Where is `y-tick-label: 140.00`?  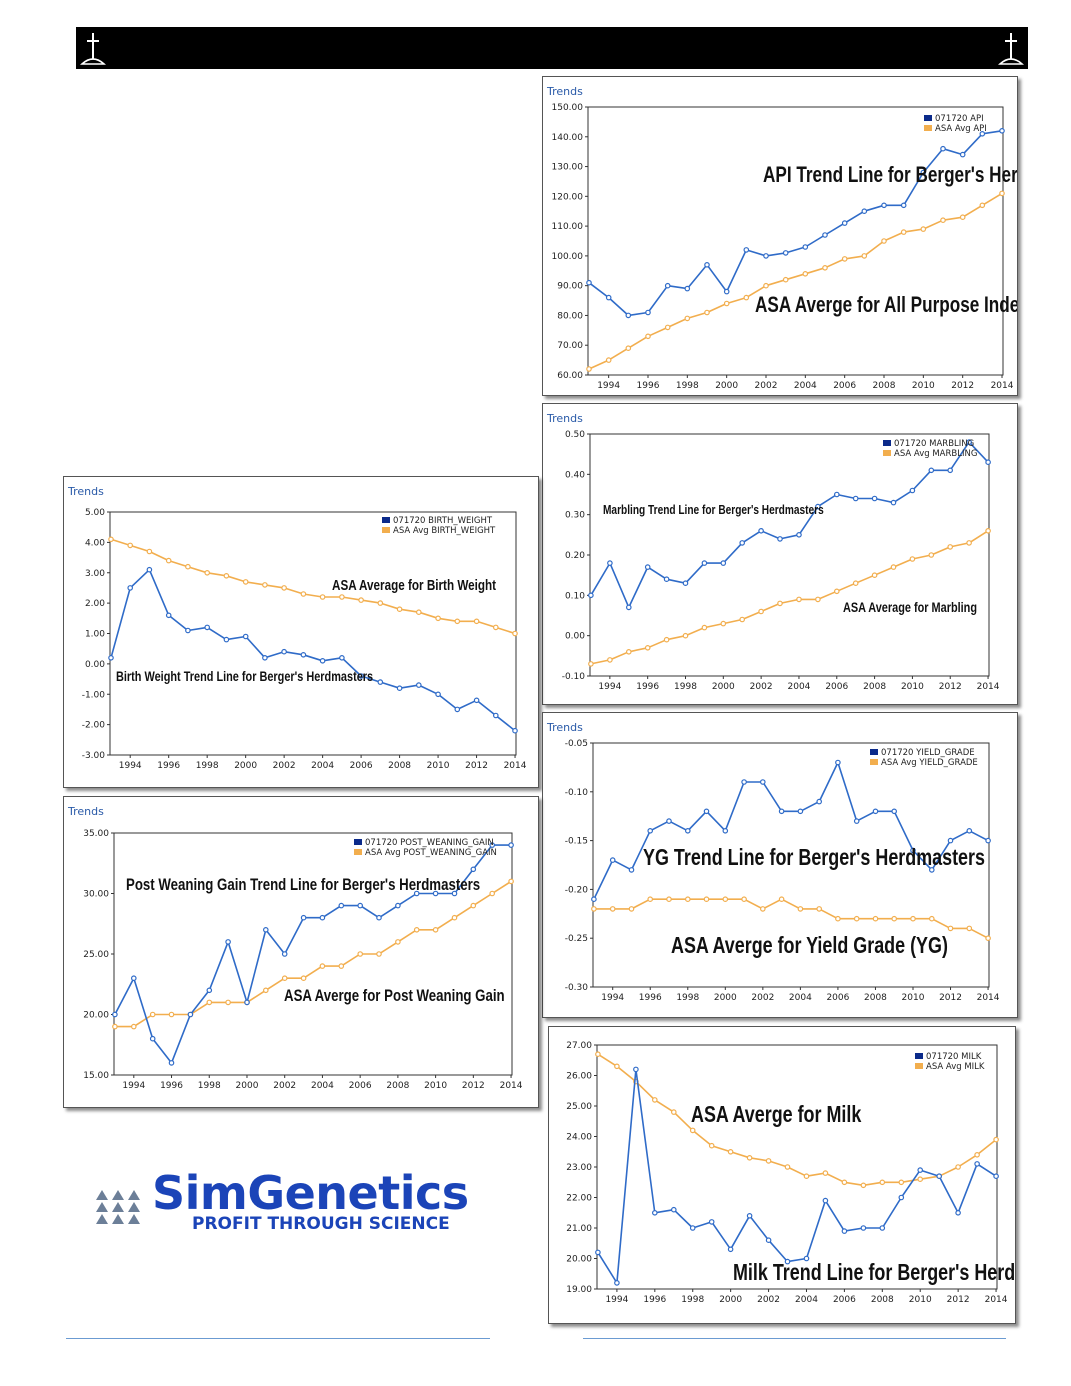 y-tick-label: 140.00 is located at coordinates (568, 138).